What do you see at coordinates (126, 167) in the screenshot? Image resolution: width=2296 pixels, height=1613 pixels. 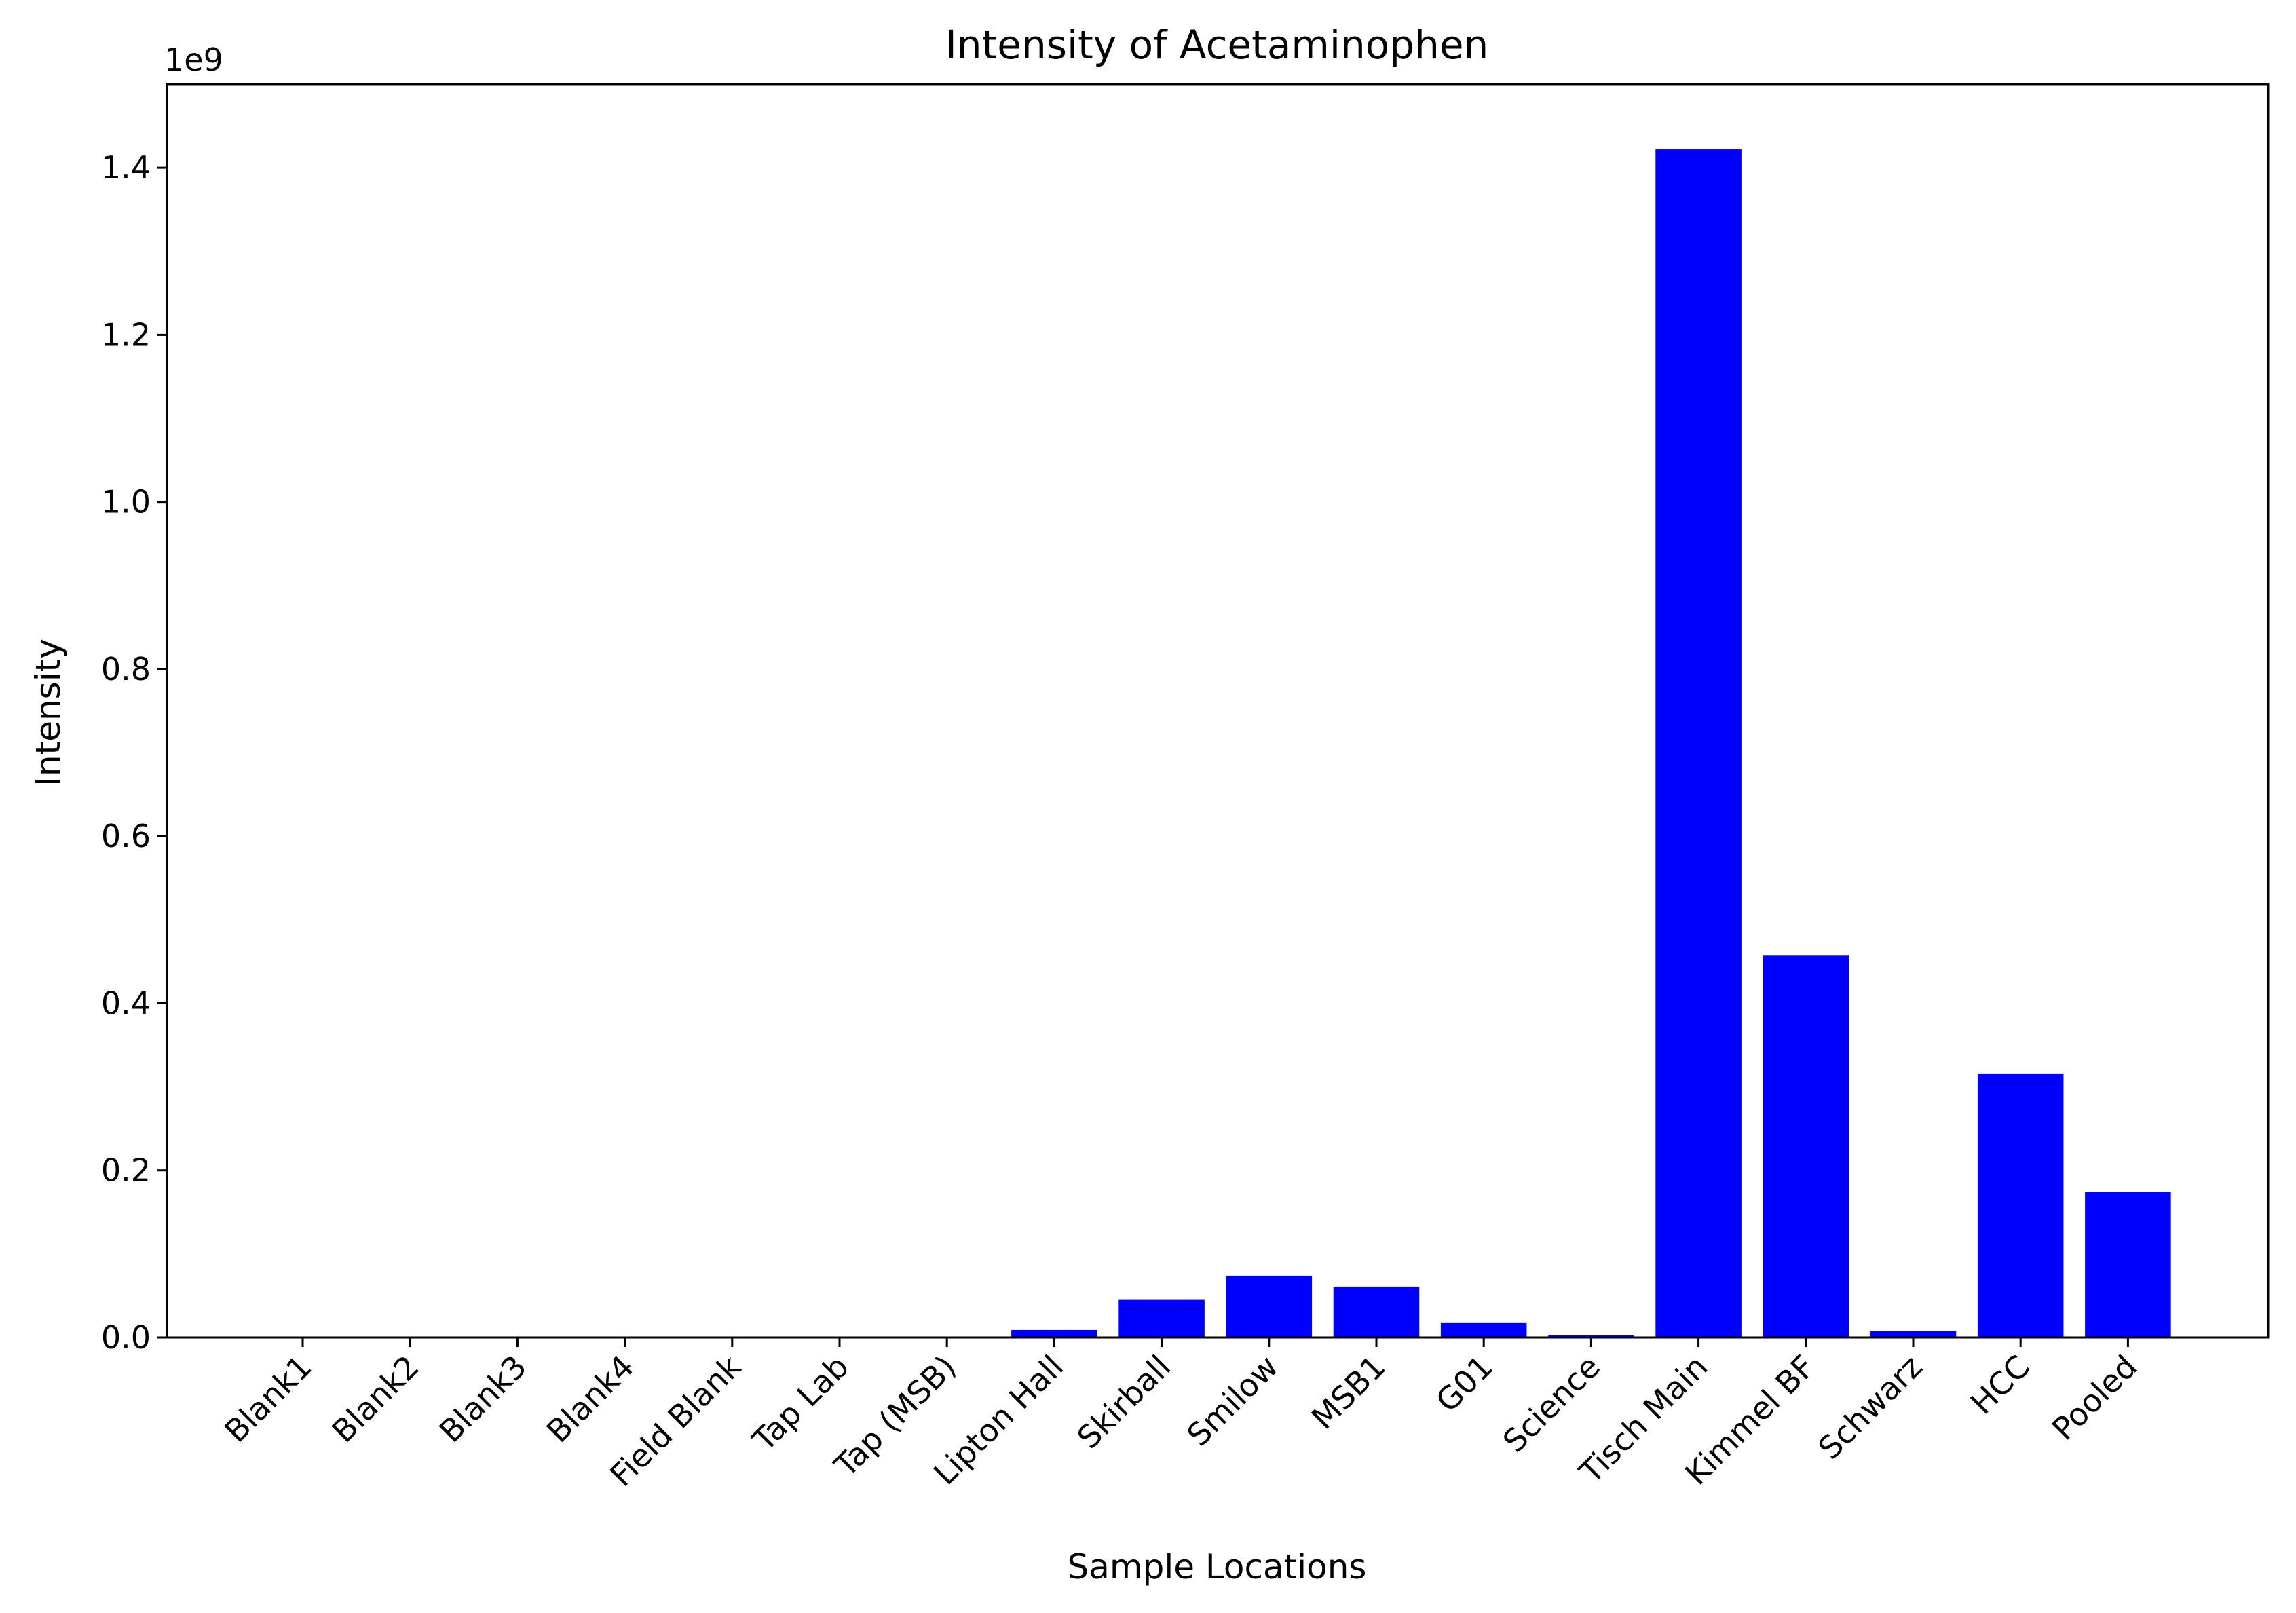 I see `y-tick-label: 1.4` at bounding box center [126, 167].